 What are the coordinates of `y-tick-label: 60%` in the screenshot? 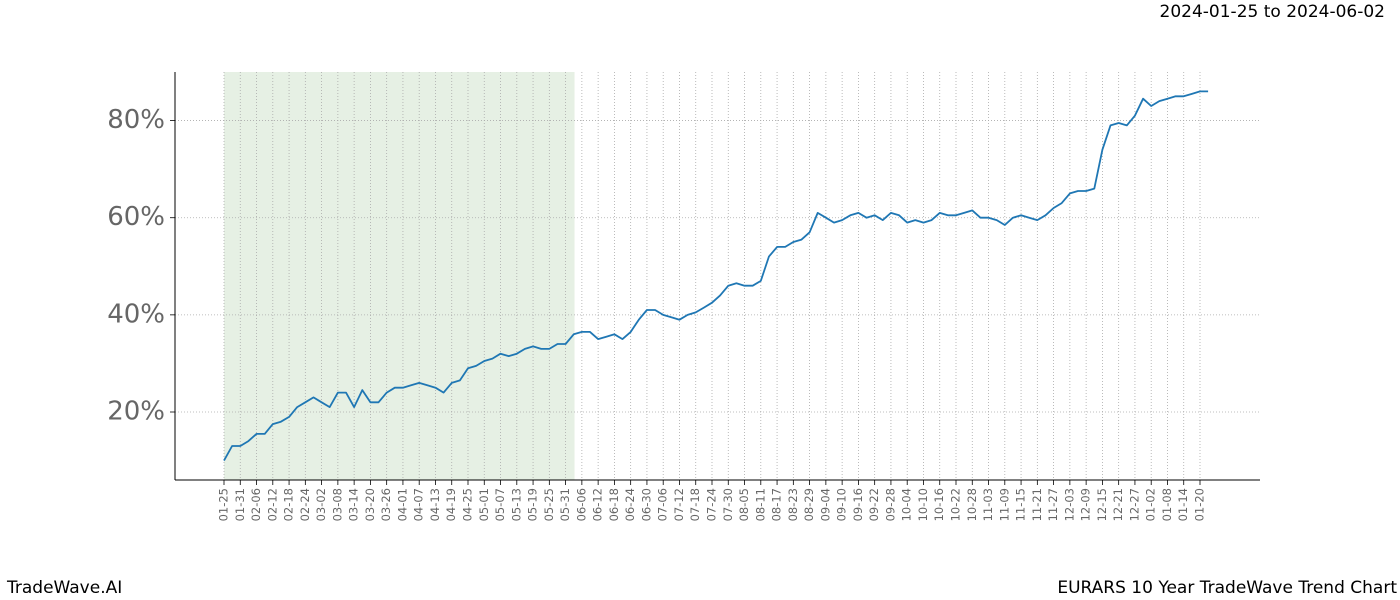 It's located at (136, 217).